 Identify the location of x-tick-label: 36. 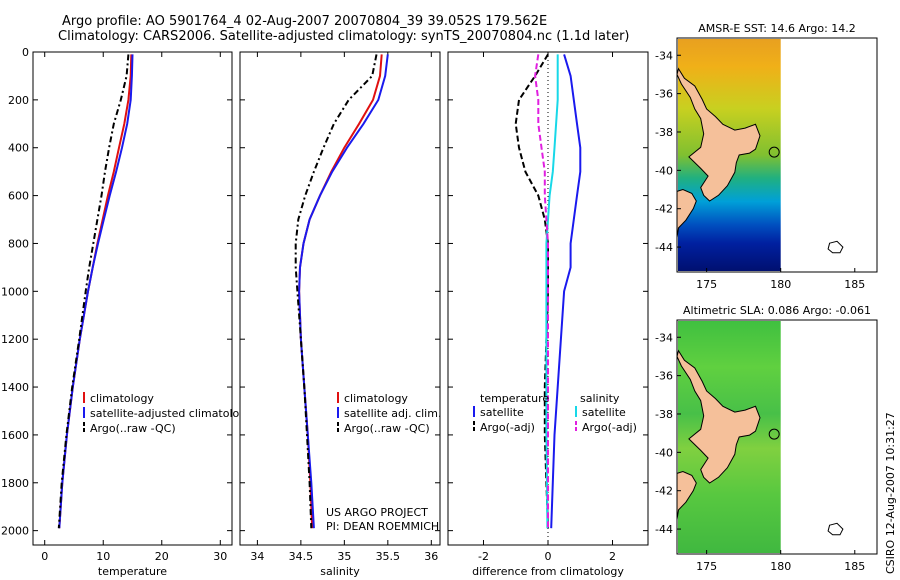
(431, 556).